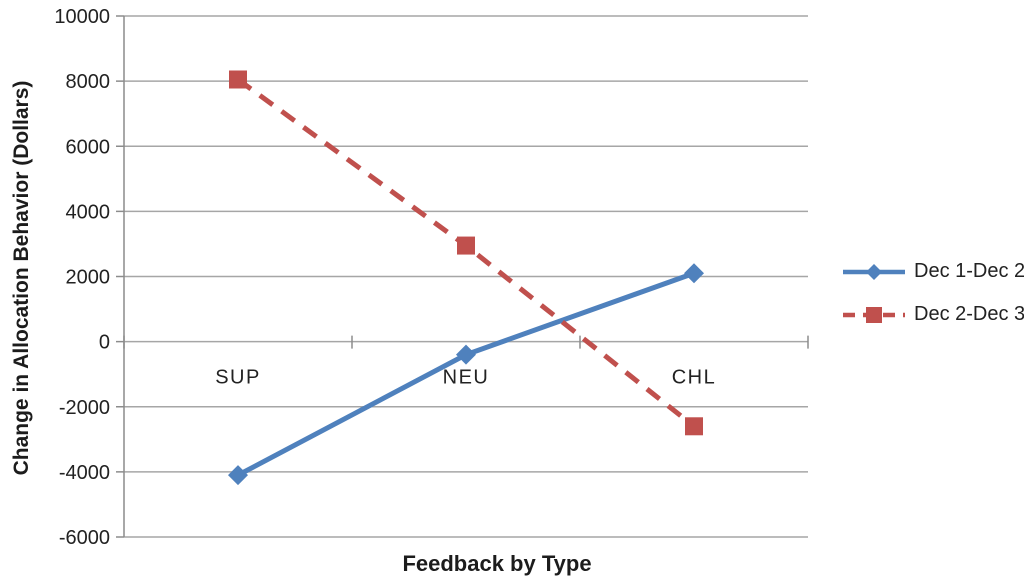  What do you see at coordinates (969, 314) in the screenshot?
I see `legend-label-series2: Dec 2-Dec 3` at bounding box center [969, 314].